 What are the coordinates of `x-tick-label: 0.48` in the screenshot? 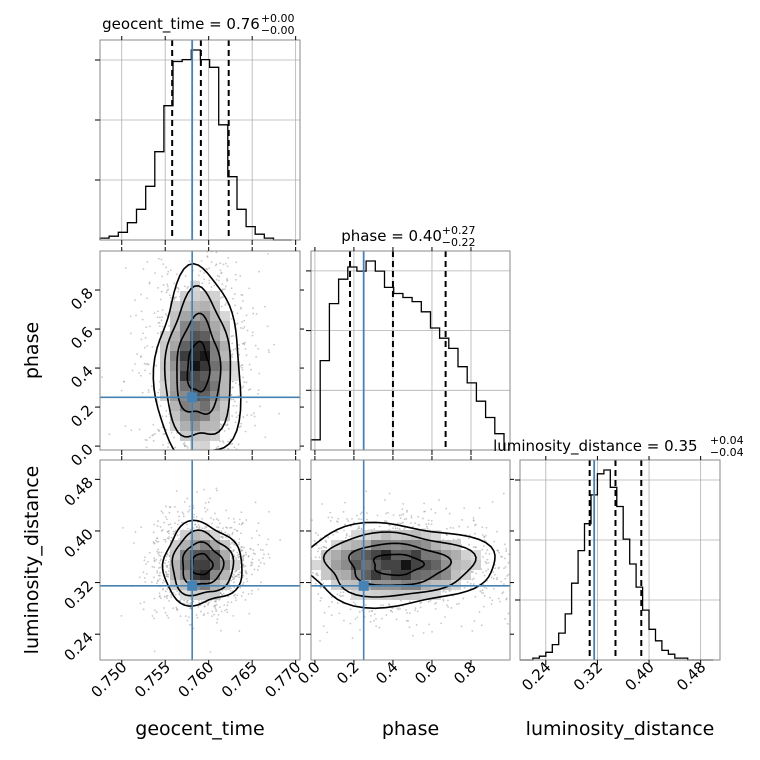 It's located at (691, 676).